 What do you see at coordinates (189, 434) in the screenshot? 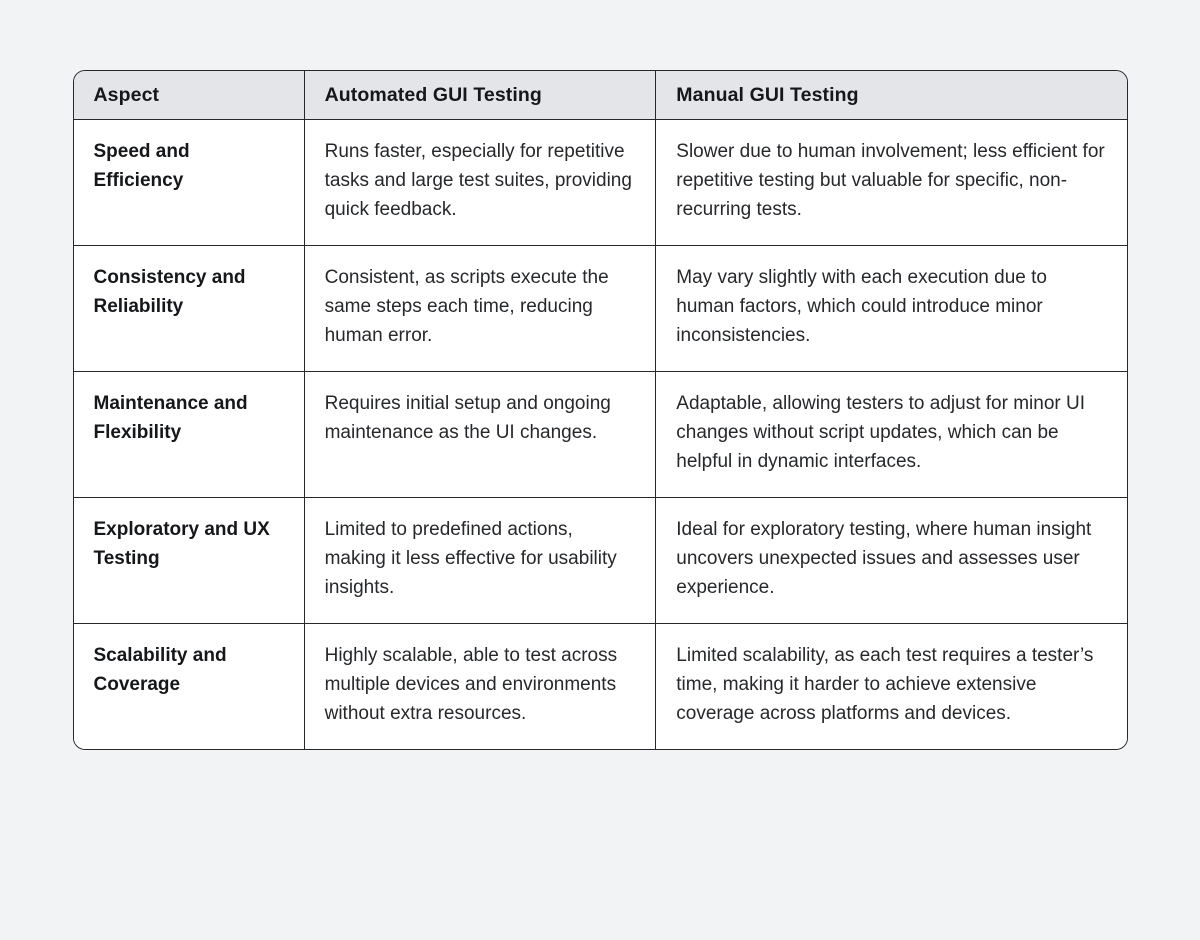
I see `row-label-maintenance-flexibility: Maintenance and Flexibility` at bounding box center [189, 434].